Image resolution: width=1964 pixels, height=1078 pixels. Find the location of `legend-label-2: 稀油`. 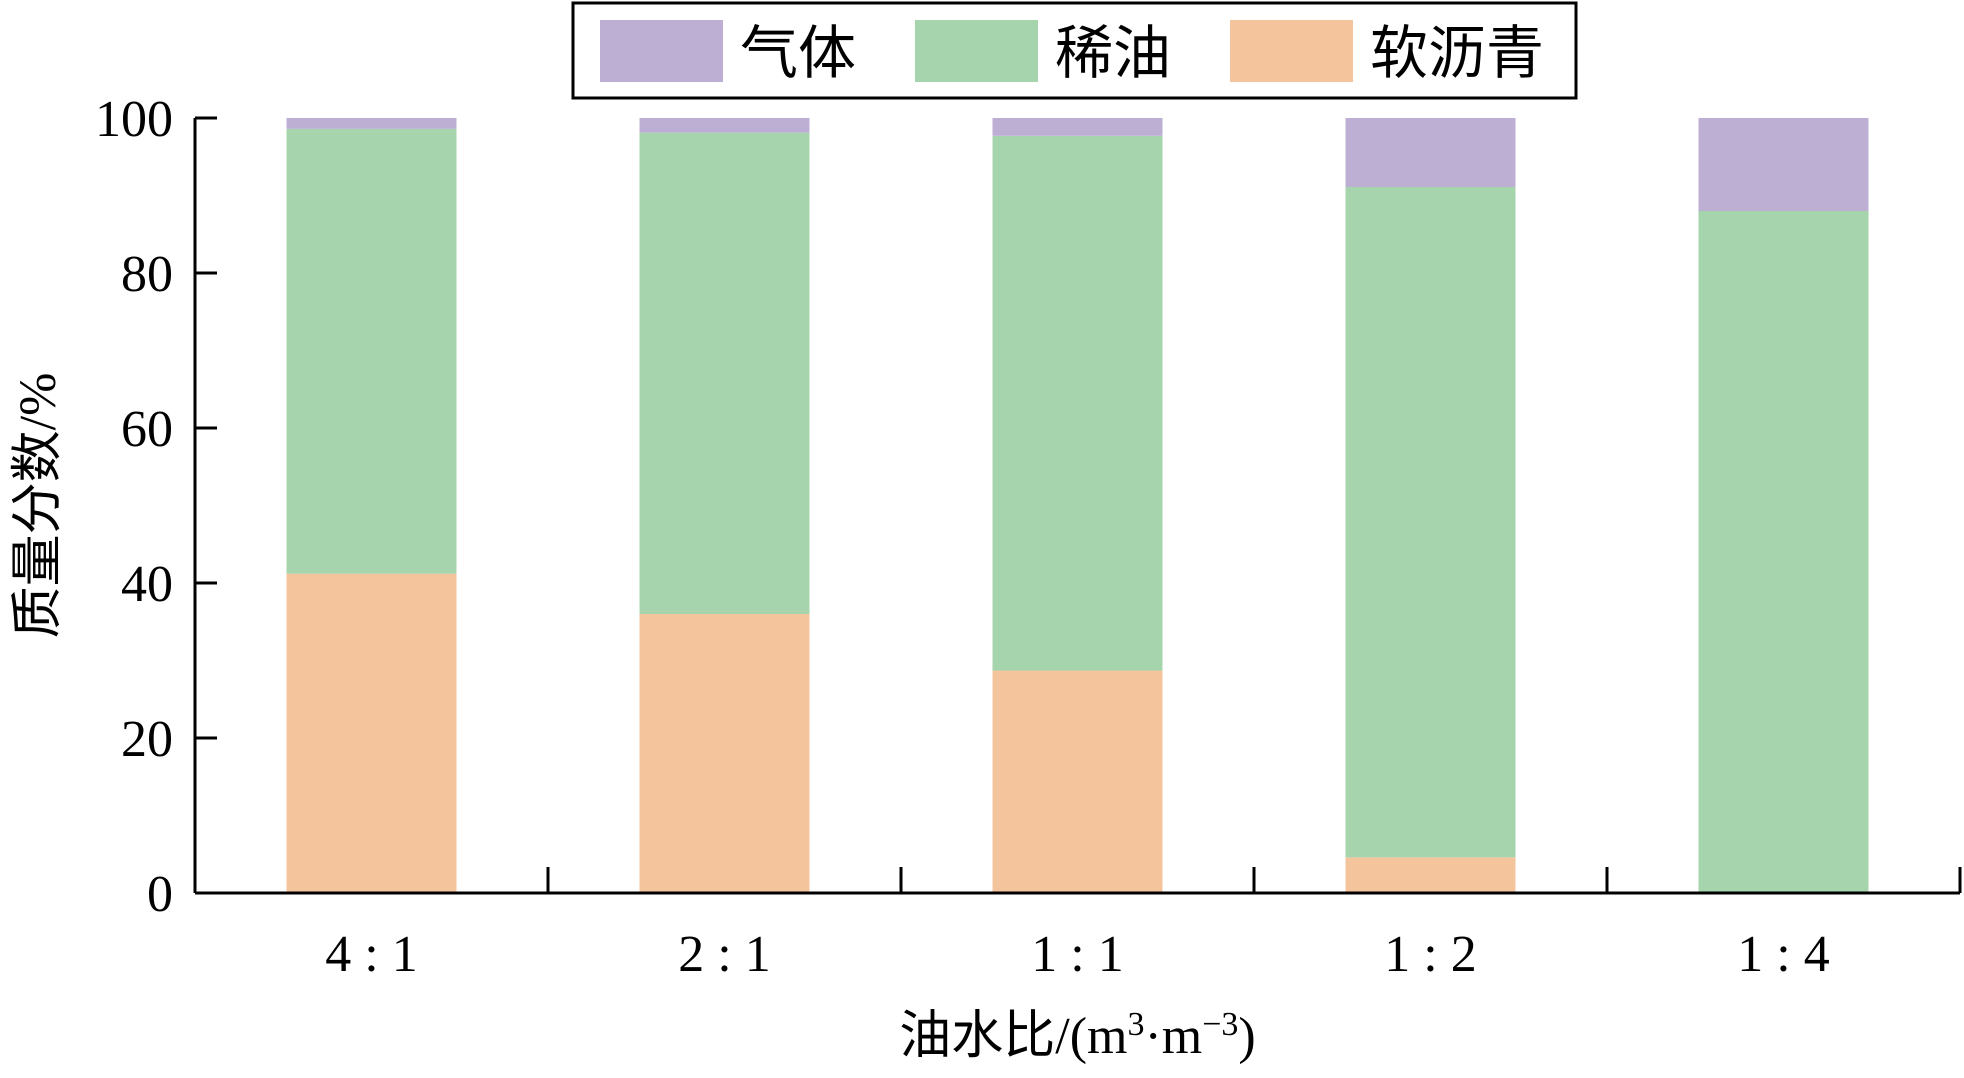

legend-label-2: 稀油 is located at coordinates (1113, 53).